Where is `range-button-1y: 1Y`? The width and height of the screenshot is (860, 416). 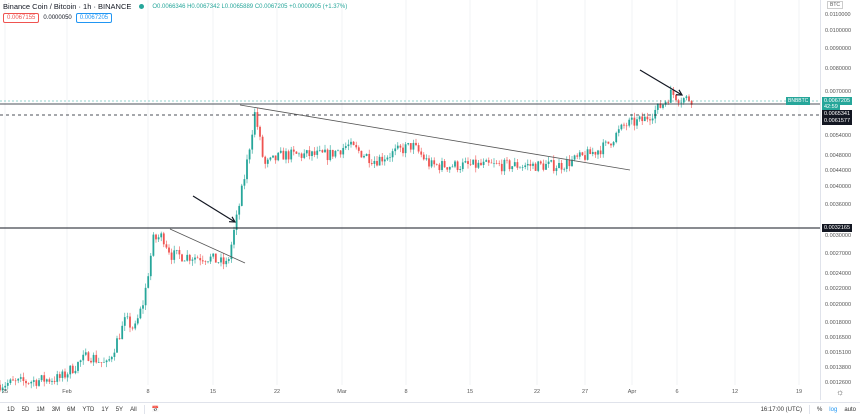
range-button-1y: 1Y is located at coordinates (105, 409).